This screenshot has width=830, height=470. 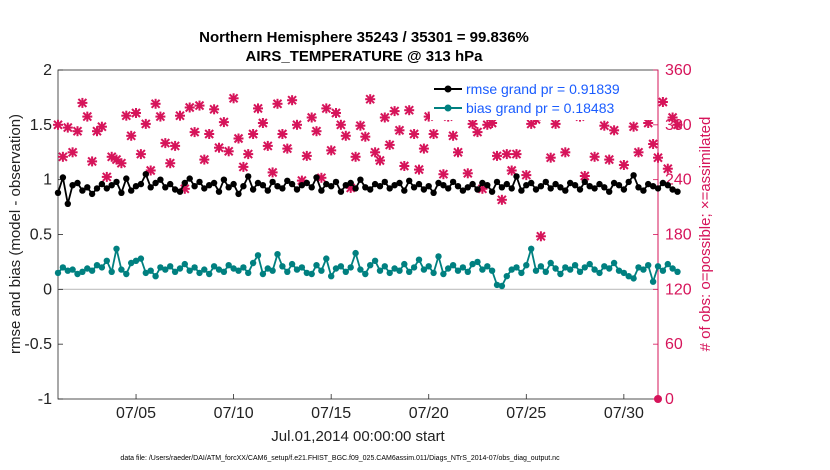 I want to click on chart-title-line2: AIRS_TEMPERATURE @ 313 hPa, so click(x=365, y=56).